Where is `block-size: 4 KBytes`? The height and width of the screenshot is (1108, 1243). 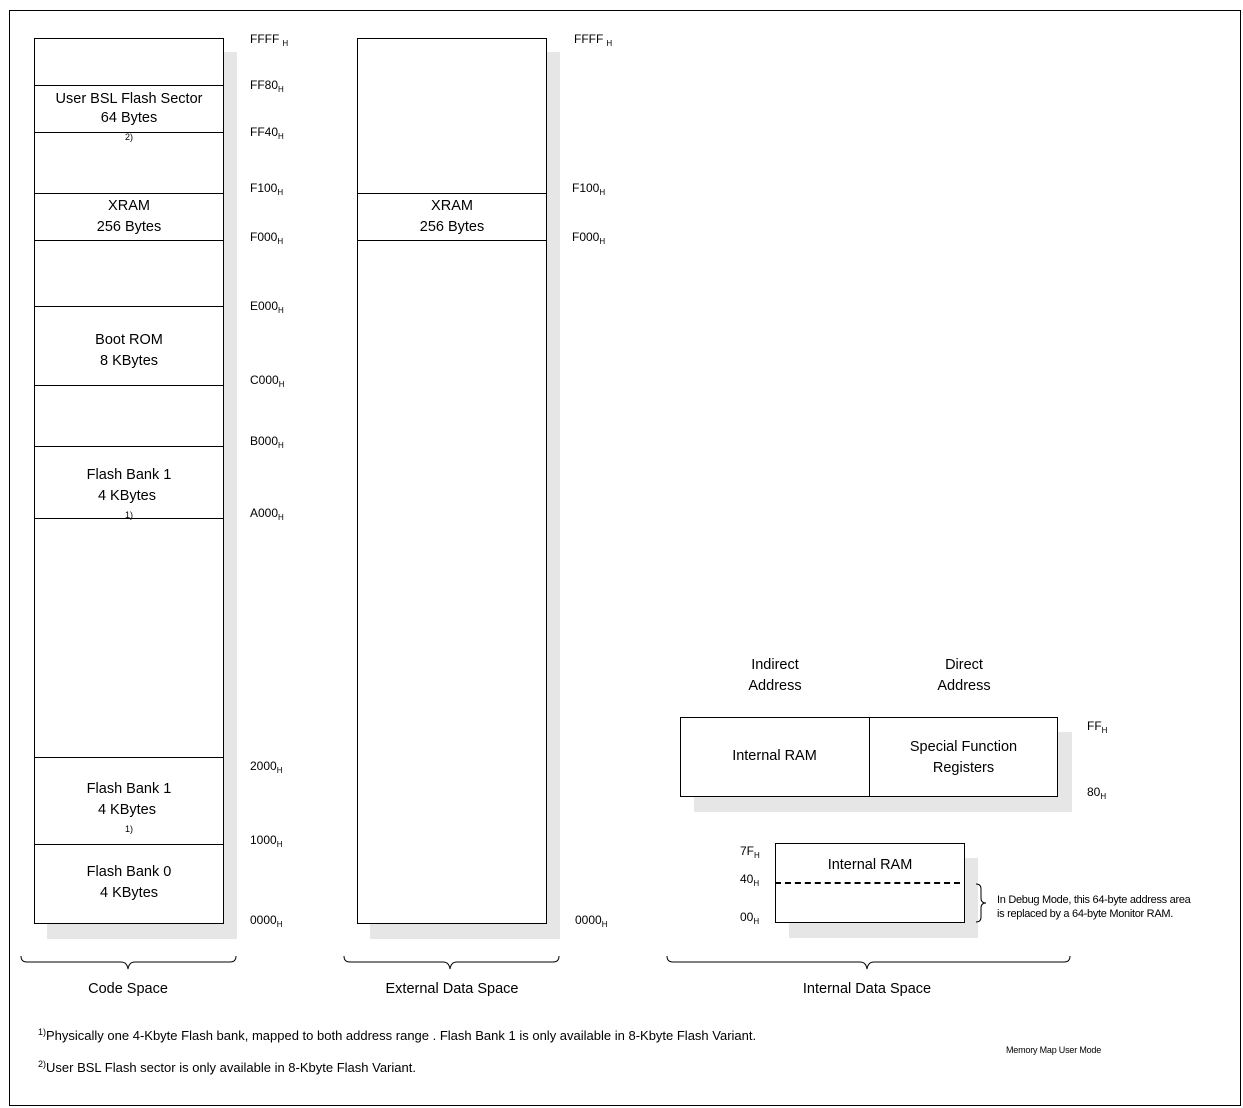 block-size: 4 KBytes is located at coordinates (129, 893).